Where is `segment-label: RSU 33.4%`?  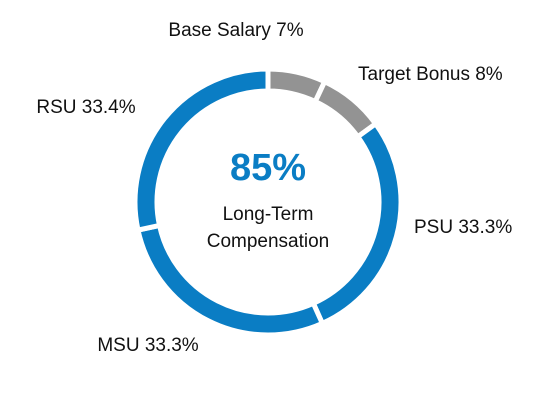
segment-label: RSU 33.4% is located at coordinates (85, 107).